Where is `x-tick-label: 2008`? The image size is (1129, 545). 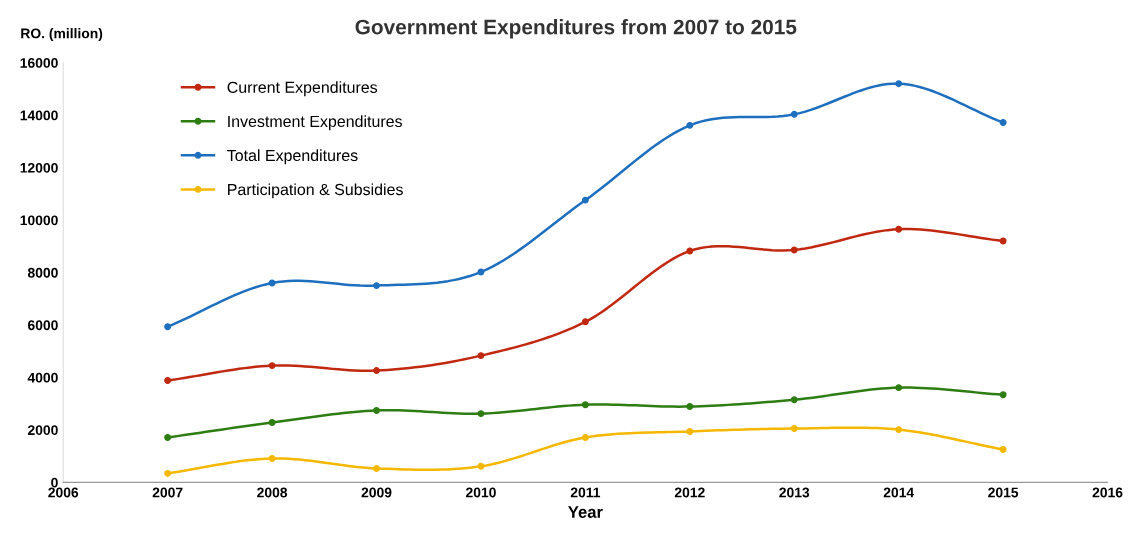
x-tick-label: 2008 is located at coordinates (272, 492).